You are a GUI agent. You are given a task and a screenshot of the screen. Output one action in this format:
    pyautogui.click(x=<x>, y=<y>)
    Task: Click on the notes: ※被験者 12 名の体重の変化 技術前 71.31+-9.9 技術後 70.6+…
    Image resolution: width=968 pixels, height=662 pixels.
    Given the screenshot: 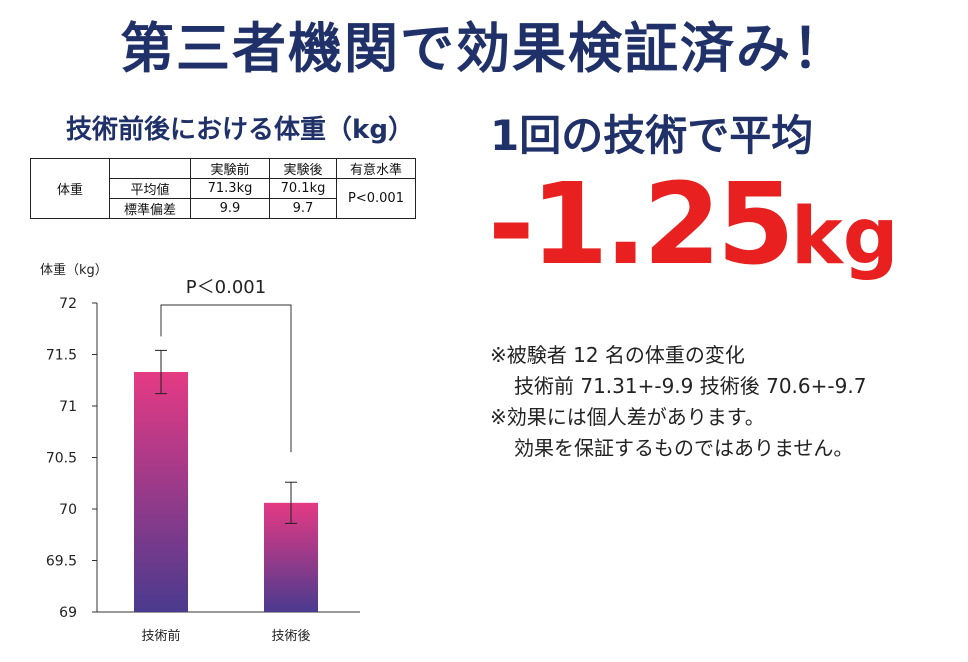 What is the action you would take?
    pyautogui.click(x=678, y=402)
    